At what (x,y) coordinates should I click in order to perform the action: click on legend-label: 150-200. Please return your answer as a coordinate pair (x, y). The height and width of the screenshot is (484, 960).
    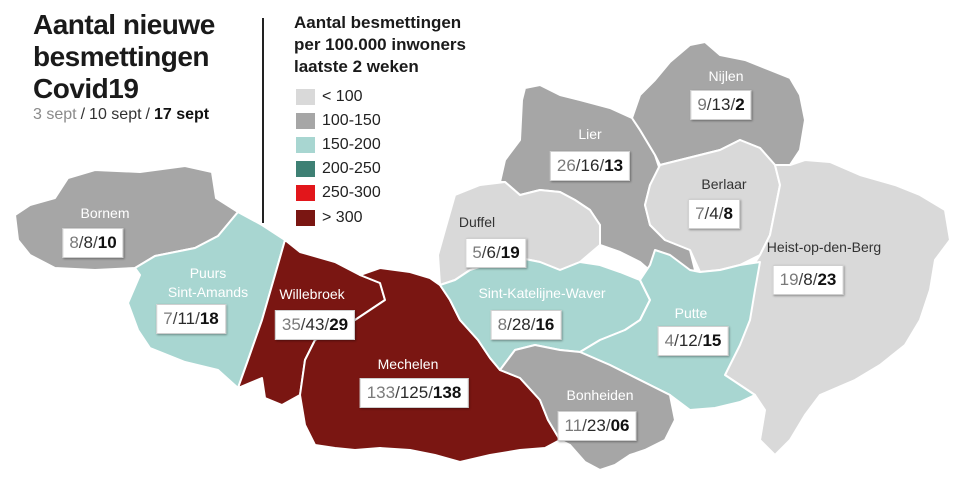
    Looking at the image, I should click on (351, 144).